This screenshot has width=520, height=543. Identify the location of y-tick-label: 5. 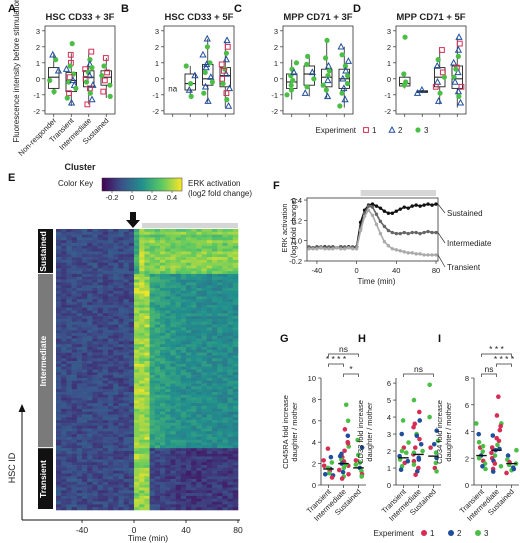
(389, 400).